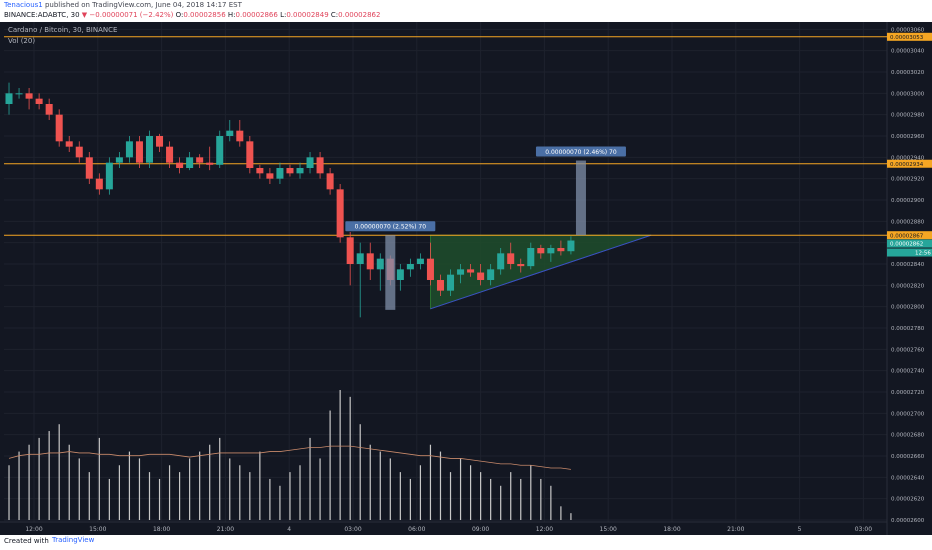 The image size is (932, 550). What do you see at coordinates (22, 41) in the screenshot?
I see `legend-volume: Vol (20)` at bounding box center [22, 41].